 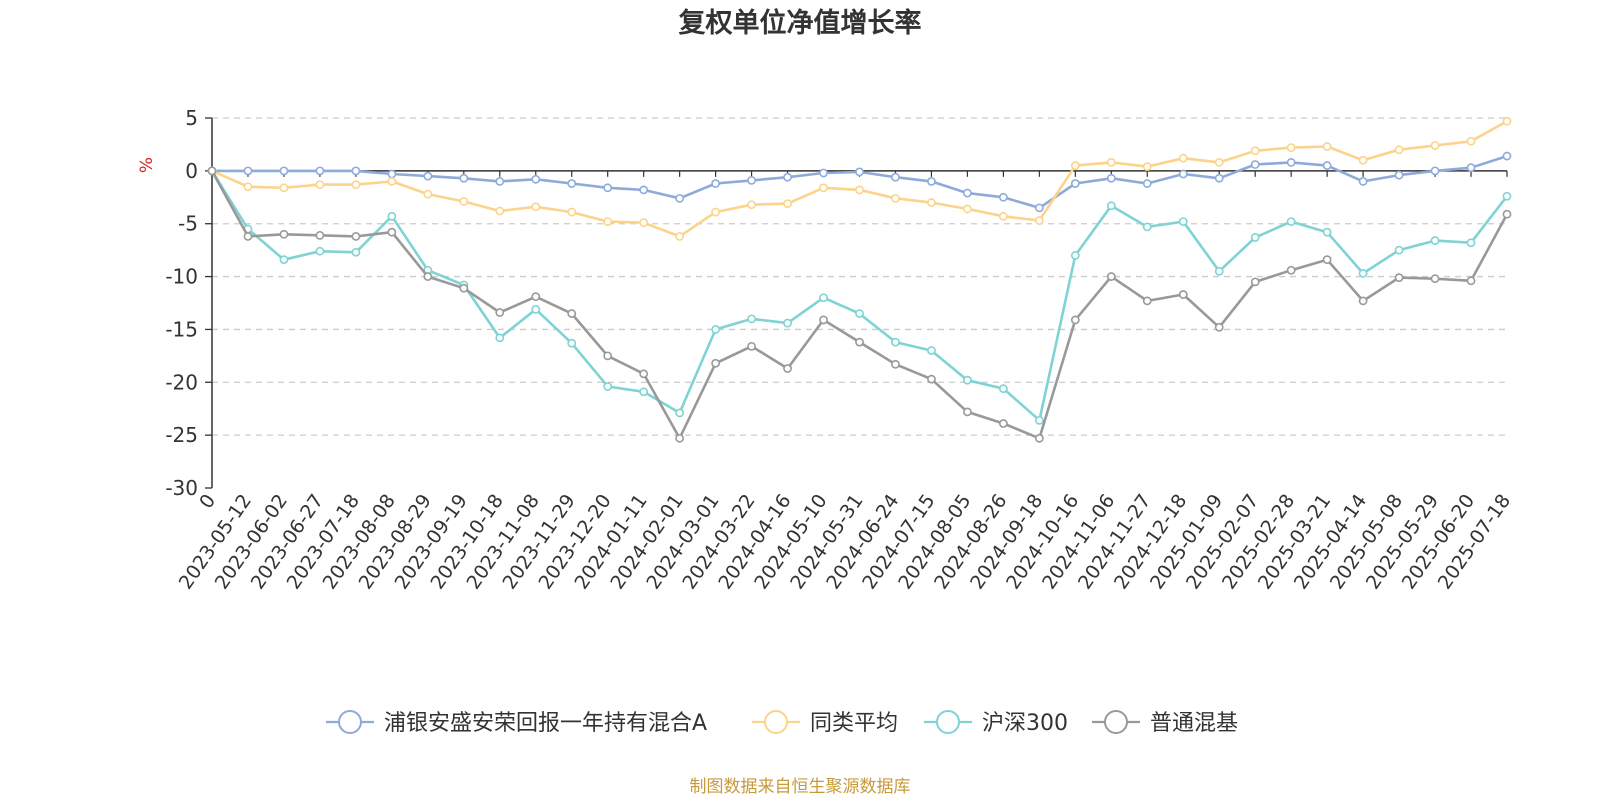 I want to click on legend-label: 普通混基, so click(x=1194, y=723).